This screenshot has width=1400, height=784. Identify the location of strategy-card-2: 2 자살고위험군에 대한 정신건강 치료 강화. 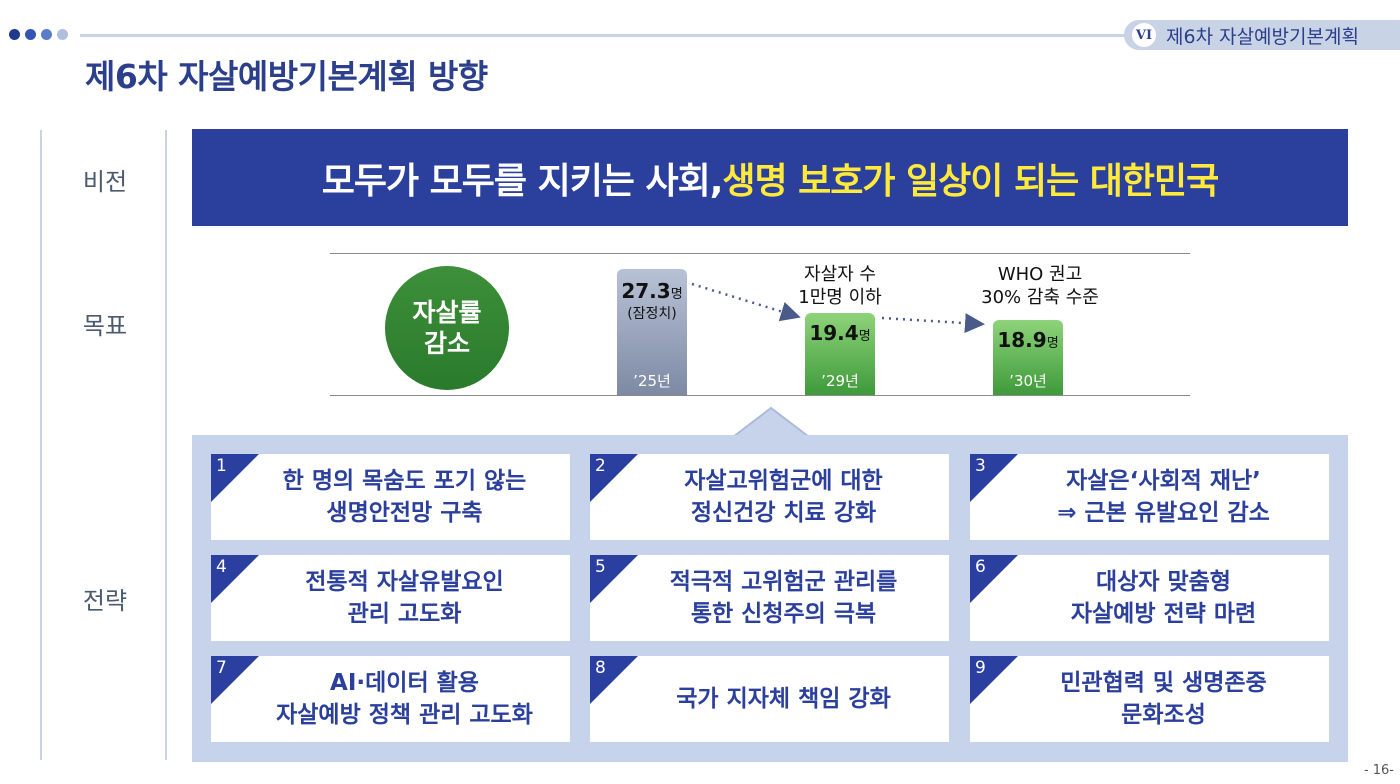
(769, 497).